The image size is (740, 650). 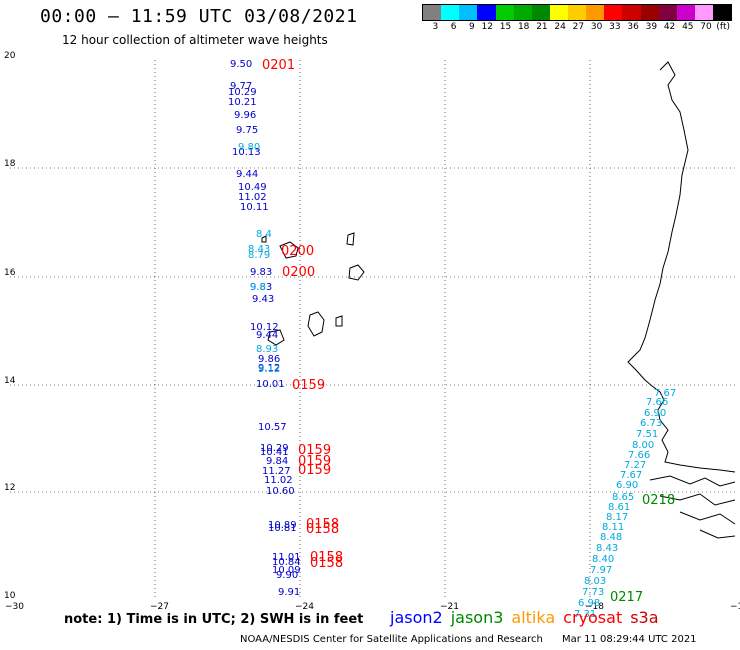 I want to click on satellite-legend: jason2 jason3 altika cryosat s3a, so click(x=528, y=617).